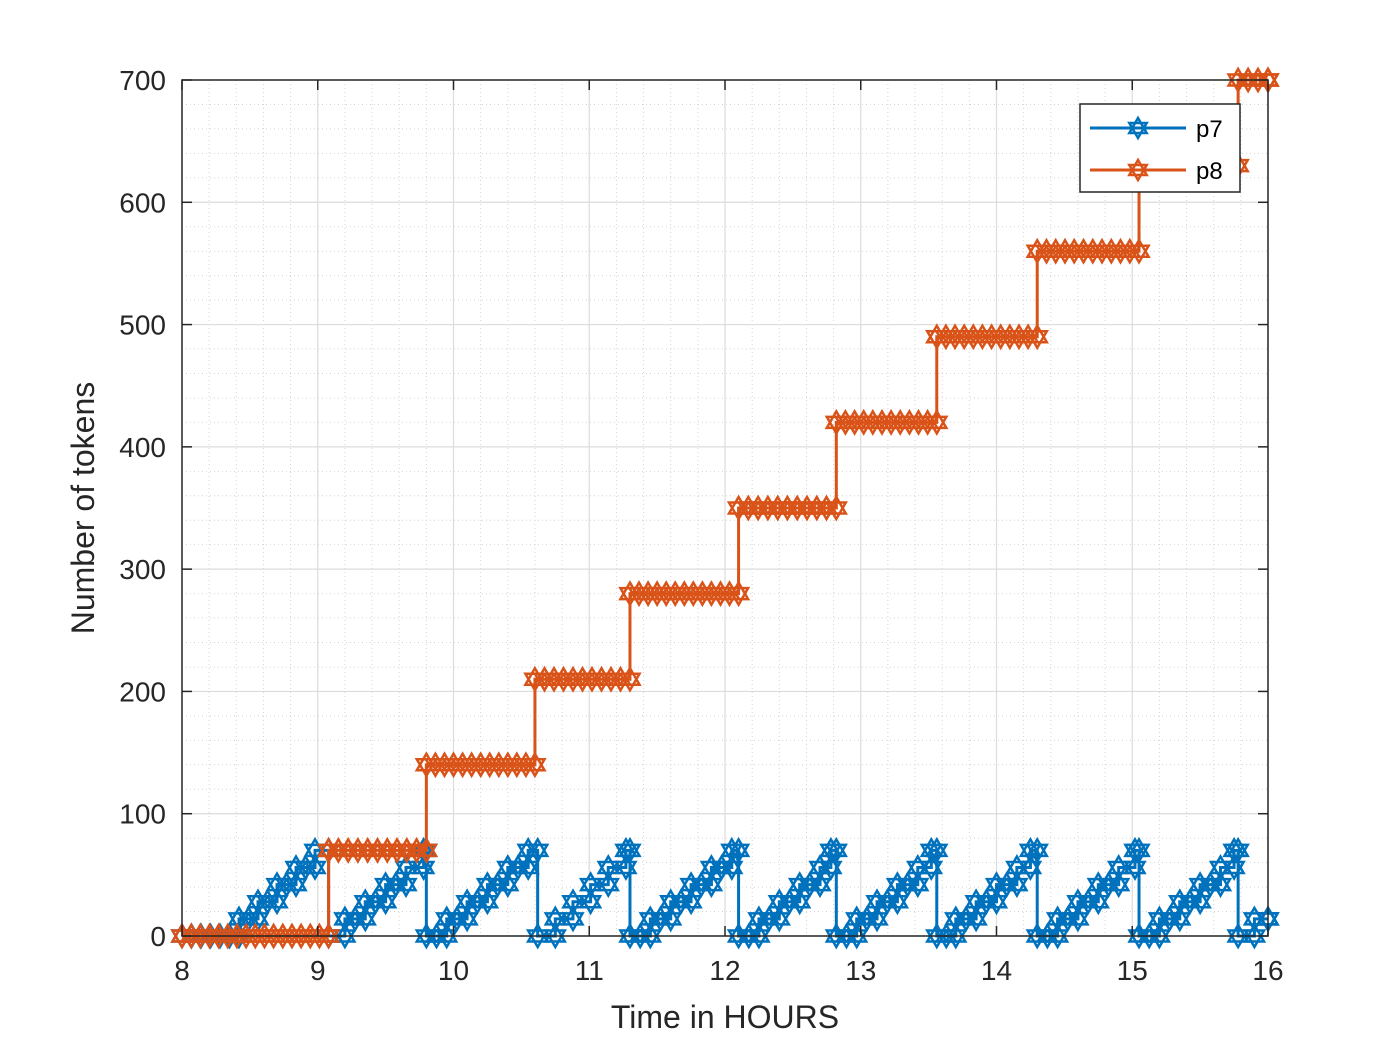 This screenshot has height=1050, width=1400. I want to click on x-tick-label: 8, so click(182, 970).